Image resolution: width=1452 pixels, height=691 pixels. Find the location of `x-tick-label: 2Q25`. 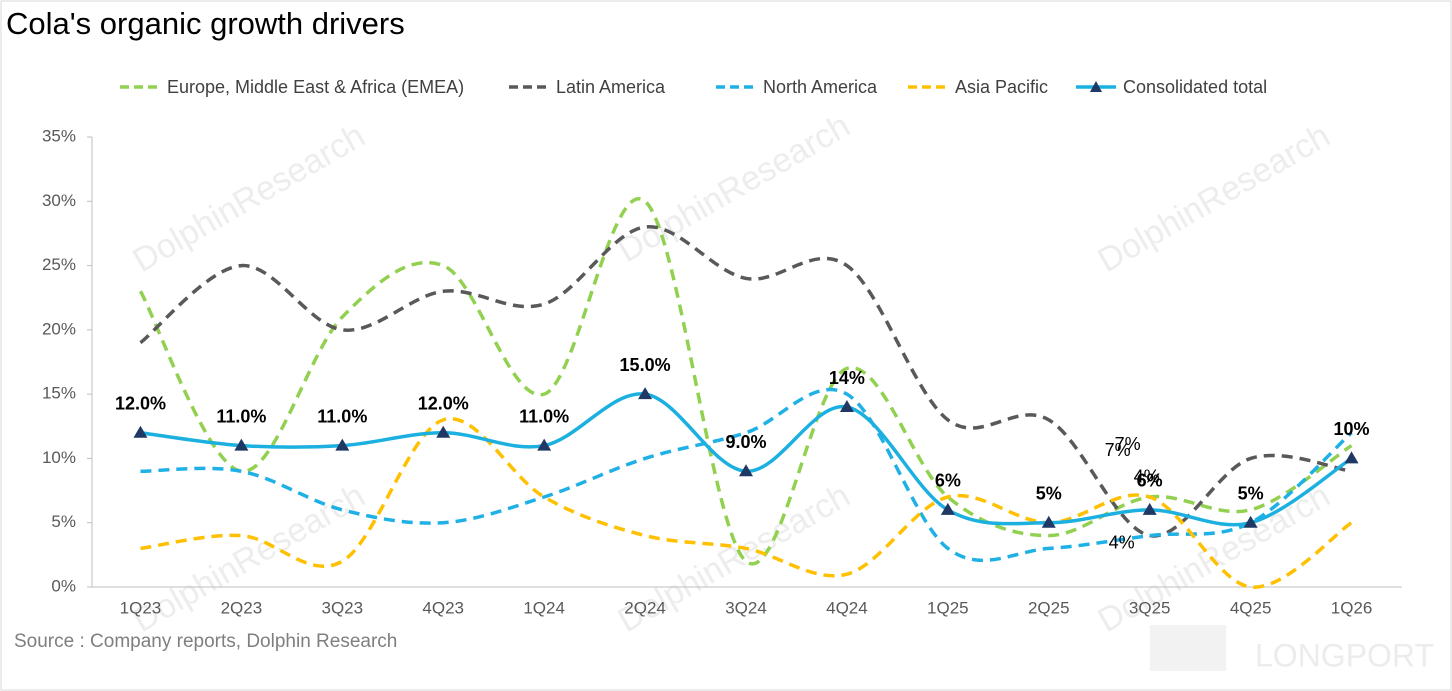

x-tick-label: 2Q25 is located at coordinates (1049, 607).